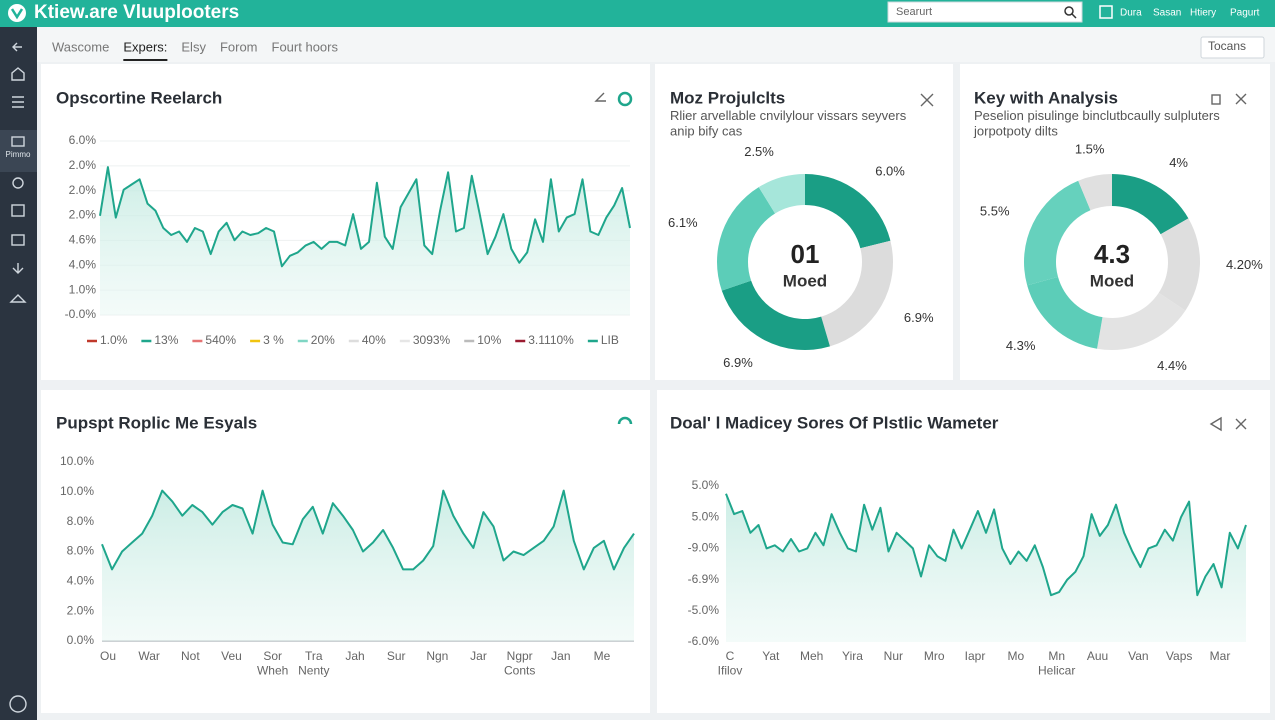 This screenshot has width=1275, height=720. What do you see at coordinates (1216, 99) in the screenshot?
I see `copy-icon` at bounding box center [1216, 99].